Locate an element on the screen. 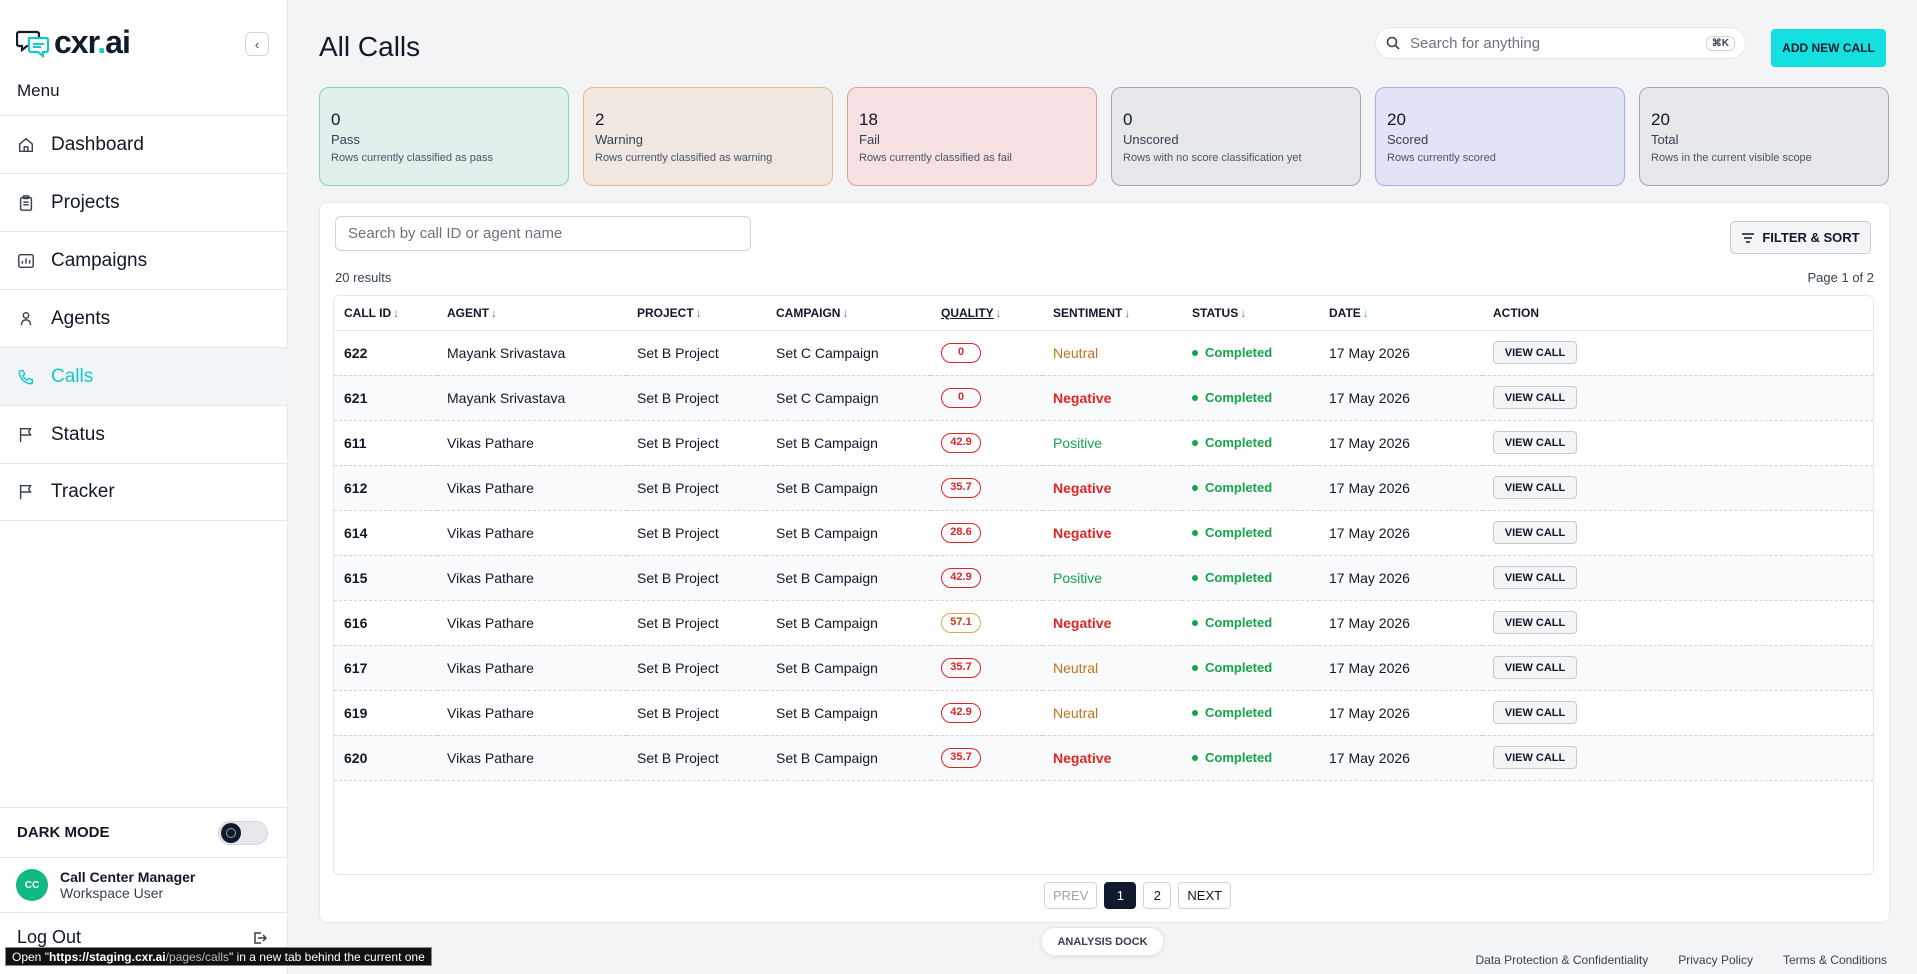 The width and height of the screenshot is (1917, 974). page-button-2: 2 is located at coordinates (1157, 895).